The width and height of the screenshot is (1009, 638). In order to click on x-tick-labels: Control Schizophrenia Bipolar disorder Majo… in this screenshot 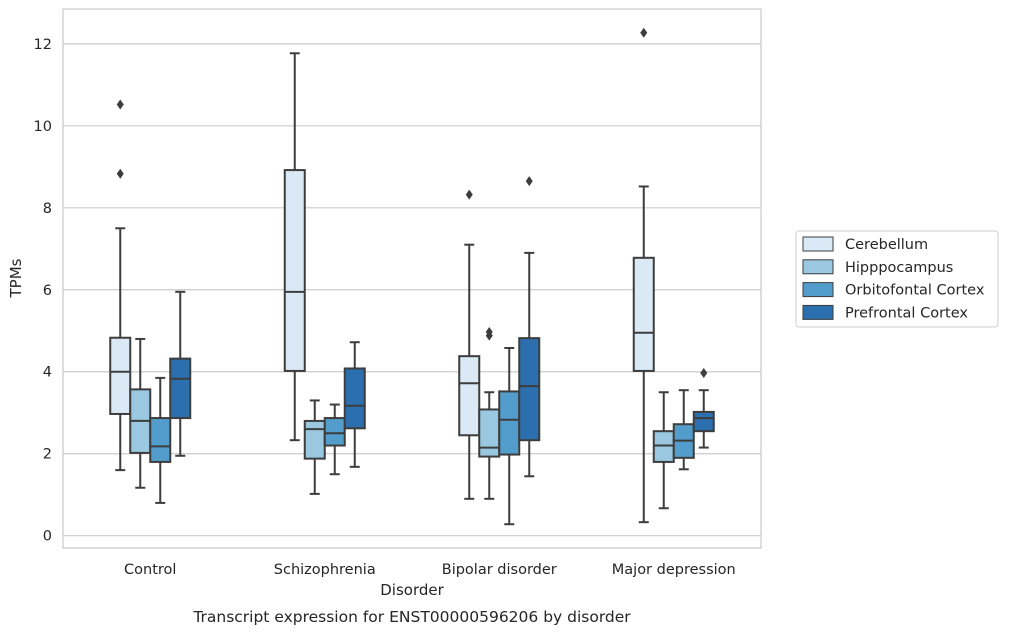, I will do `click(430, 570)`.